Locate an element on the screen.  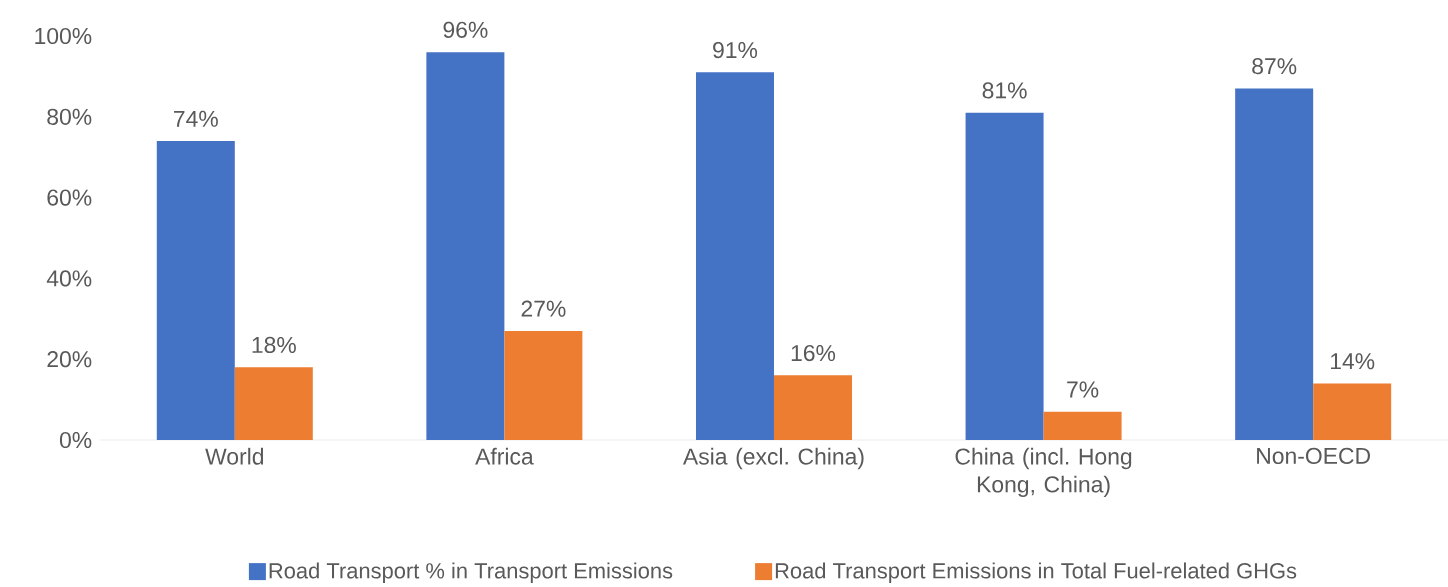
y-tick-label: 0% is located at coordinates (75, 440).